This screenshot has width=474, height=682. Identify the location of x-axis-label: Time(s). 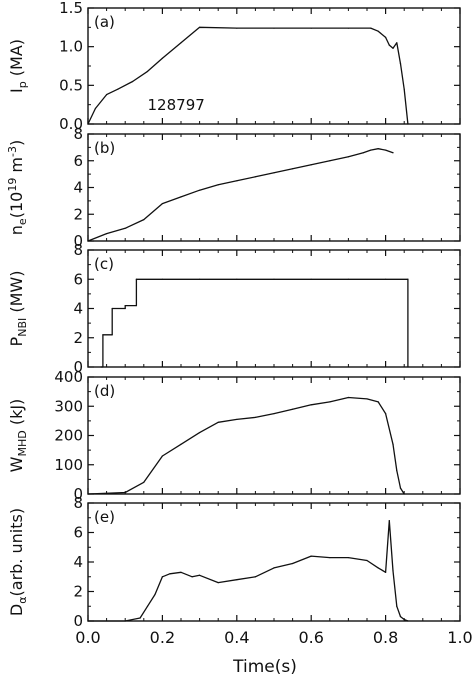
(264, 667).